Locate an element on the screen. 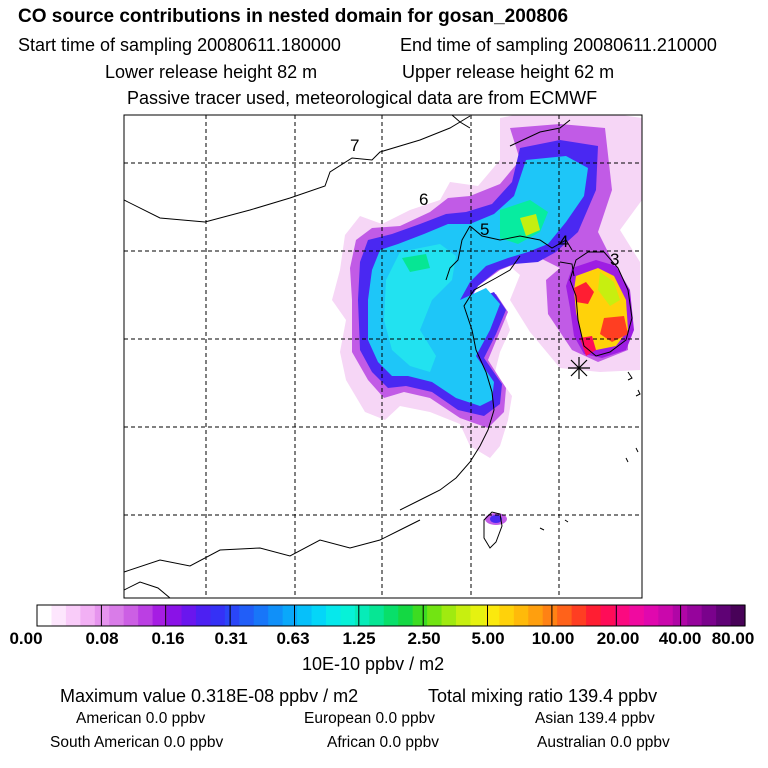 The height and width of the screenshot is (768, 768). total-mixing-ratio: Total mixing ratio 139.4 ppbv is located at coordinates (543, 696).